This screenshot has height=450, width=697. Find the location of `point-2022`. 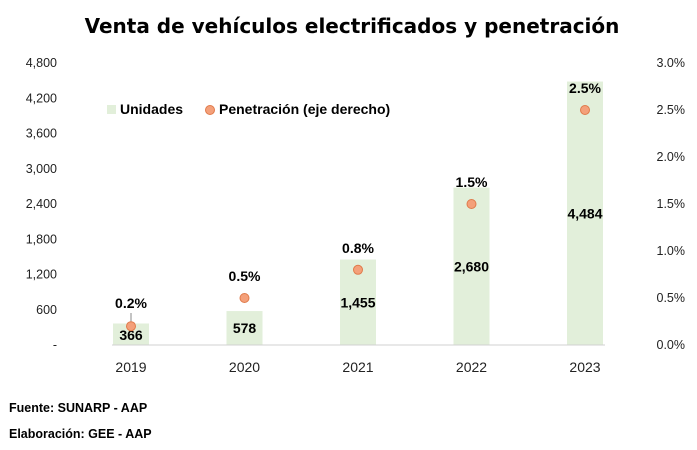

point-2022 is located at coordinates (471, 204).